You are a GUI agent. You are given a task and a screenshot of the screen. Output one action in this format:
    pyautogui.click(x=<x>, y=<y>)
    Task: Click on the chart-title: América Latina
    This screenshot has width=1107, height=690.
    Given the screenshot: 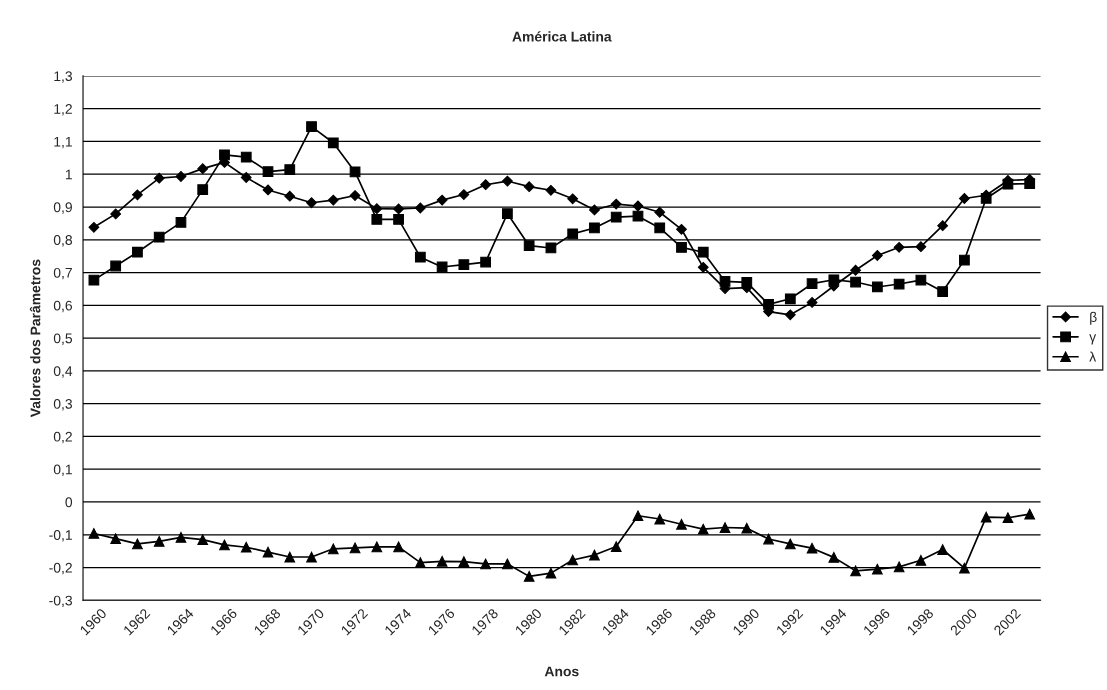 What is the action you would take?
    pyautogui.click(x=562, y=36)
    